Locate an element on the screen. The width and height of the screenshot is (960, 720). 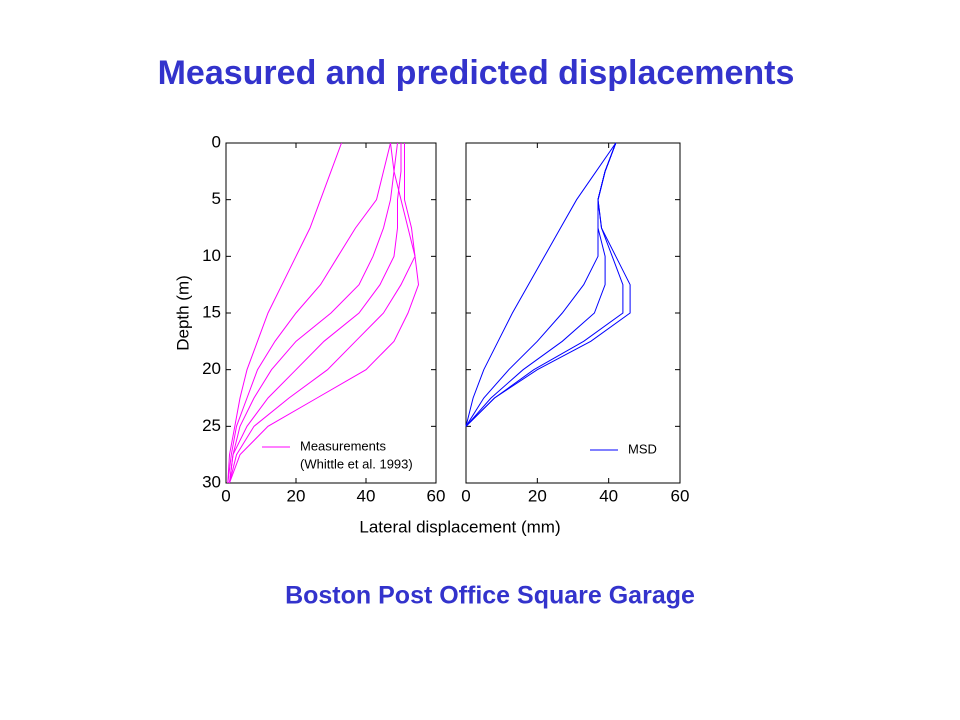
y-tick-label: 0 is located at coordinates (216, 141).